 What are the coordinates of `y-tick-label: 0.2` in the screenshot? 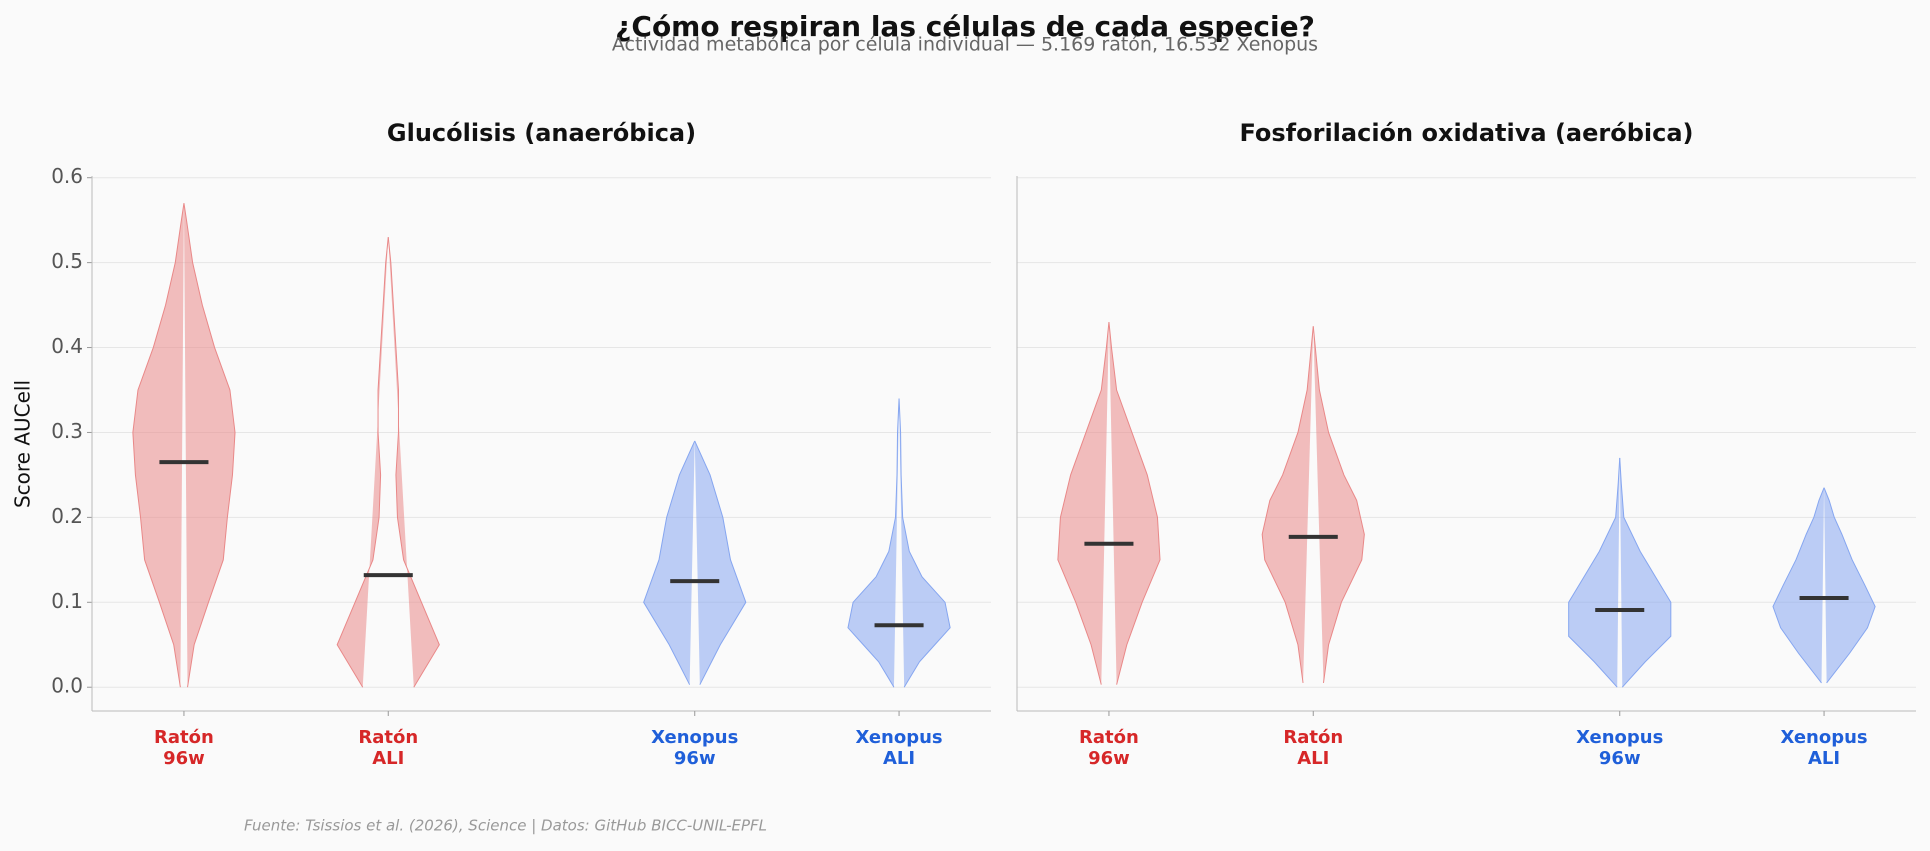 It's located at (67, 516).